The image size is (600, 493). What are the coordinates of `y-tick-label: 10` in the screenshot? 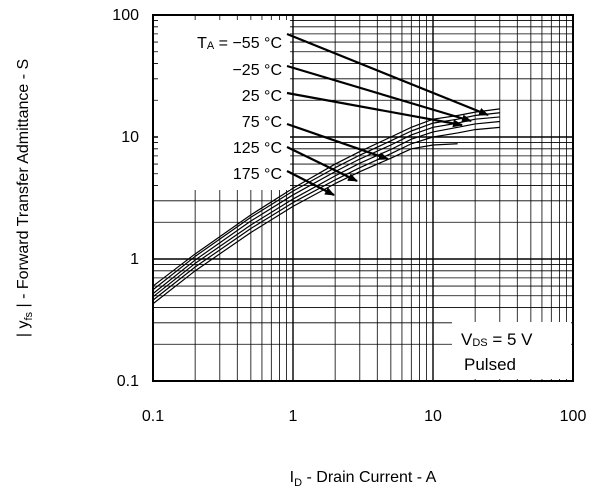 It's located at (130, 137).